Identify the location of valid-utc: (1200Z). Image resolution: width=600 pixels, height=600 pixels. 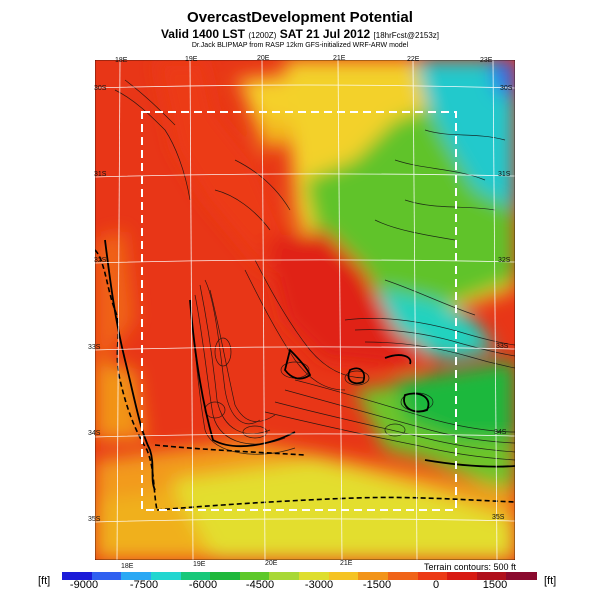
(262, 35).